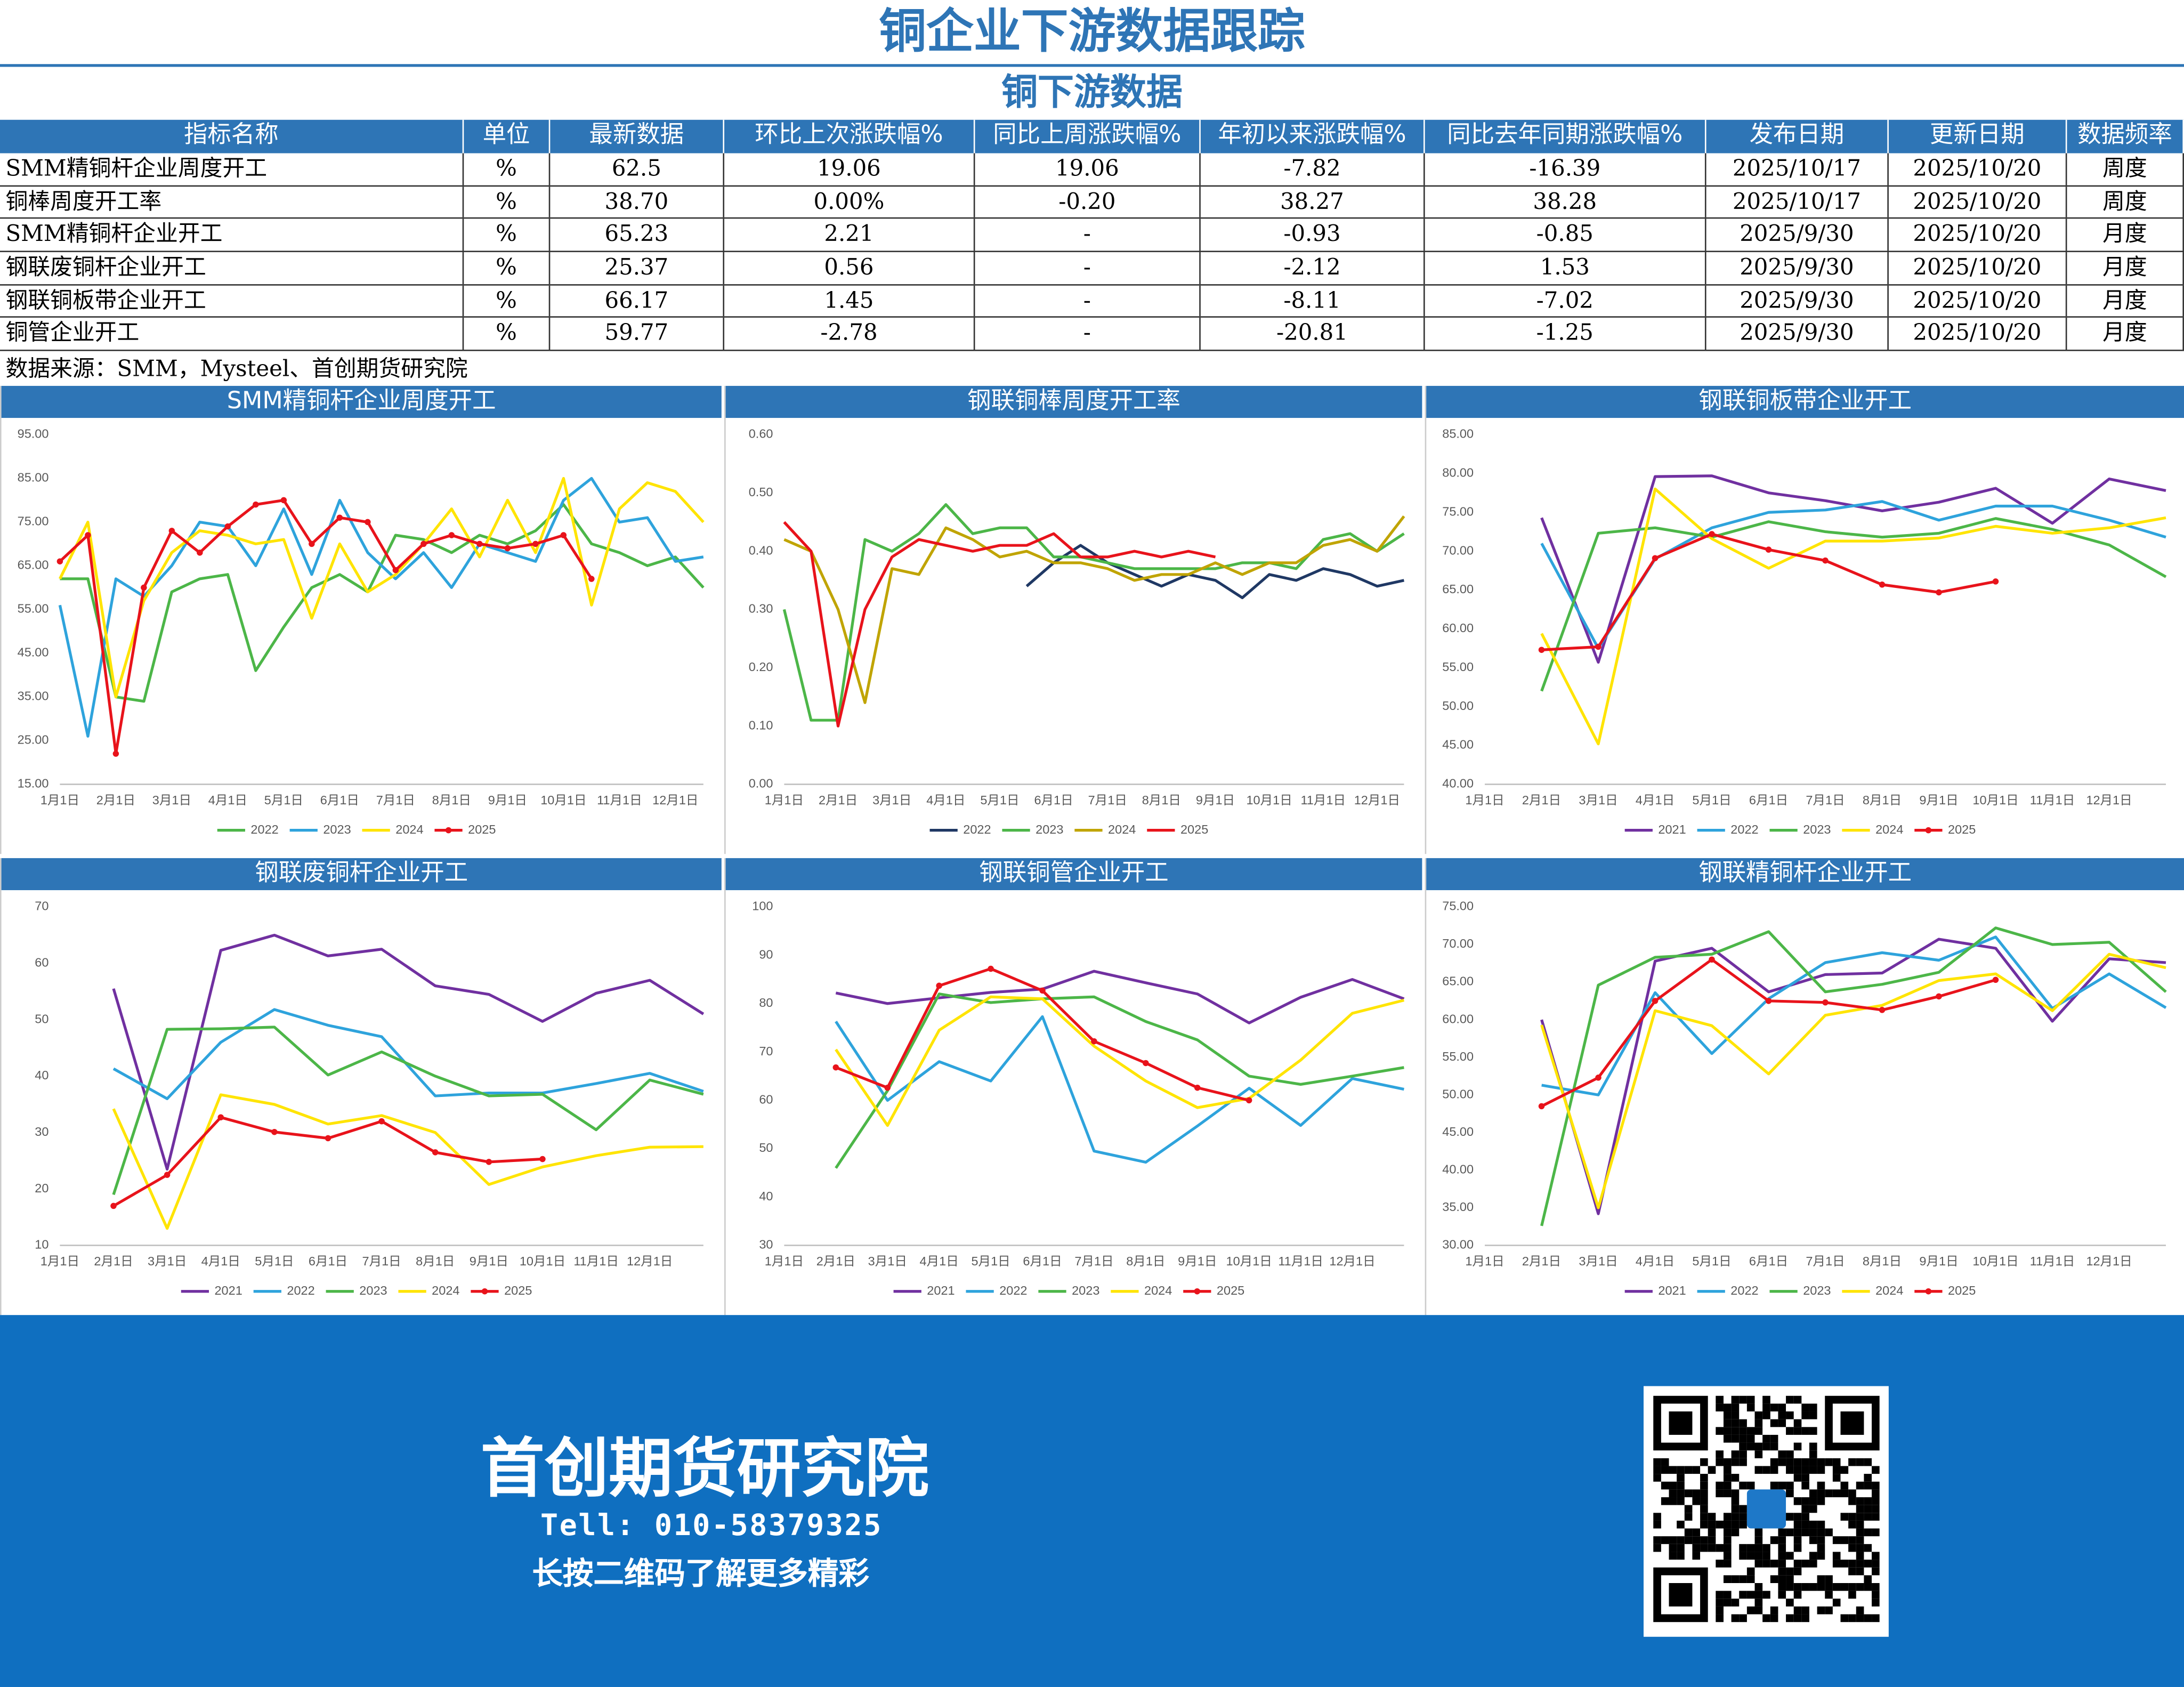 The image size is (2184, 1687). What do you see at coordinates (1377, 800) in the screenshot?
I see `x-tick-label: 12月1日` at bounding box center [1377, 800].